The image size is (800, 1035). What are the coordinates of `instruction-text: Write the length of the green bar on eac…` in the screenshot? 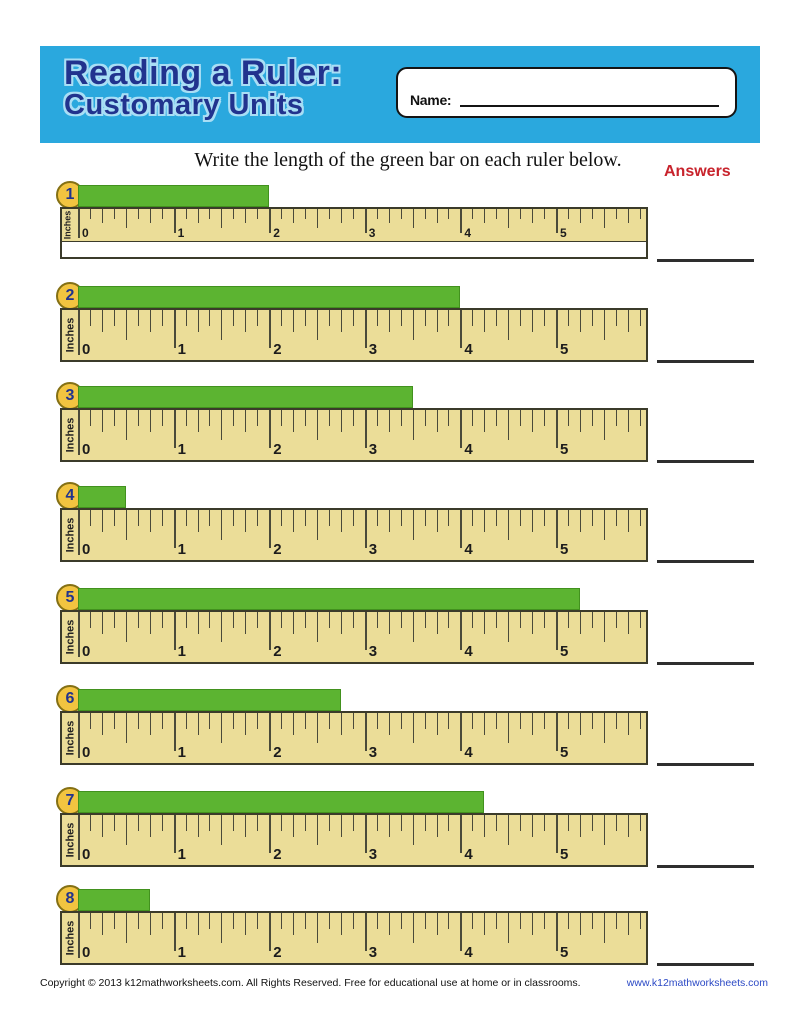 It's located at (408, 160).